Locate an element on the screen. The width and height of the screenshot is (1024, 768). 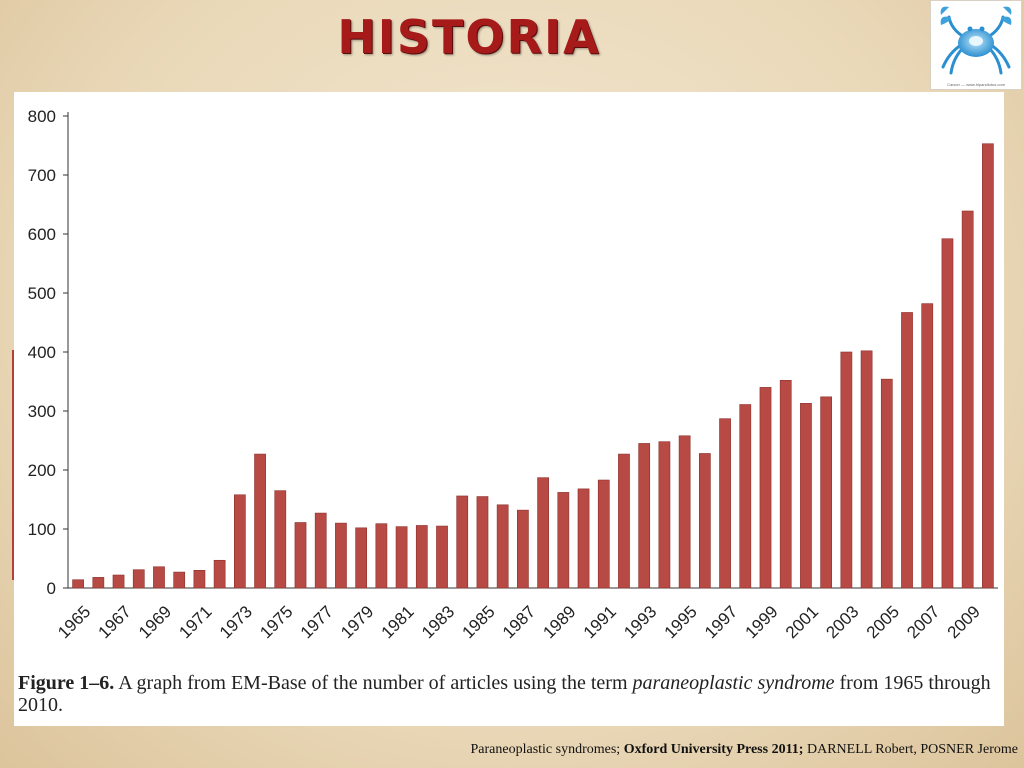
x-tick-label: 1965 is located at coordinates (74, 622).